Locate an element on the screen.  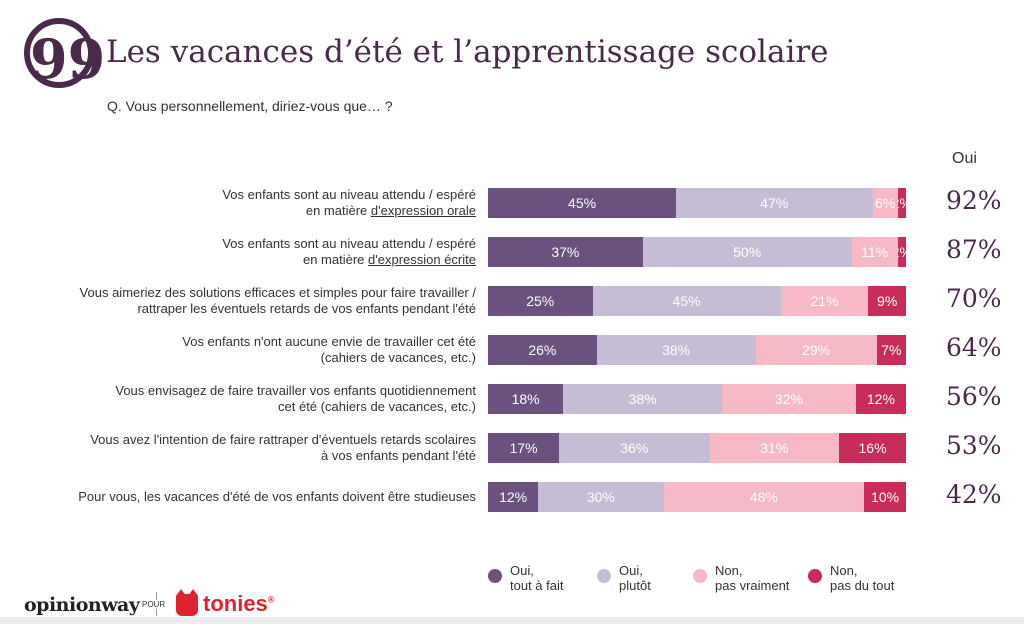
row-label-underlined: d'expression orale is located at coordinates (423, 210).